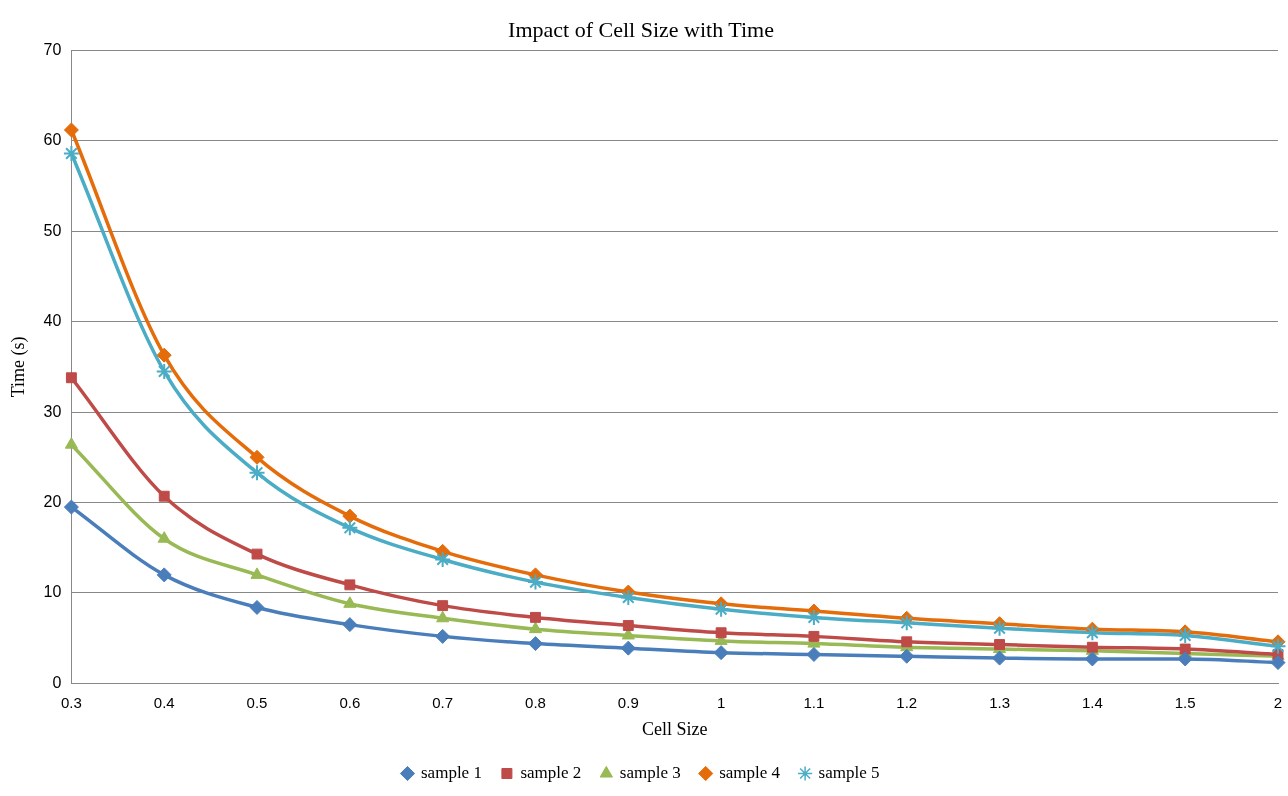 The image size is (1288, 796). Describe the element at coordinates (443, 702) in the screenshot. I see `x-tick-label: 0.7` at that location.